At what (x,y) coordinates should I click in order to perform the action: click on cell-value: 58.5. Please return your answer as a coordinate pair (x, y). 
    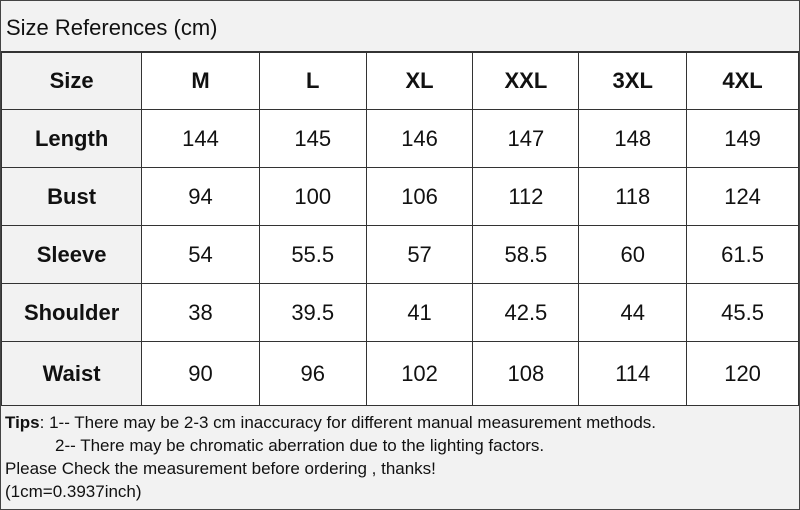
    Looking at the image, I should click on (526, 254).